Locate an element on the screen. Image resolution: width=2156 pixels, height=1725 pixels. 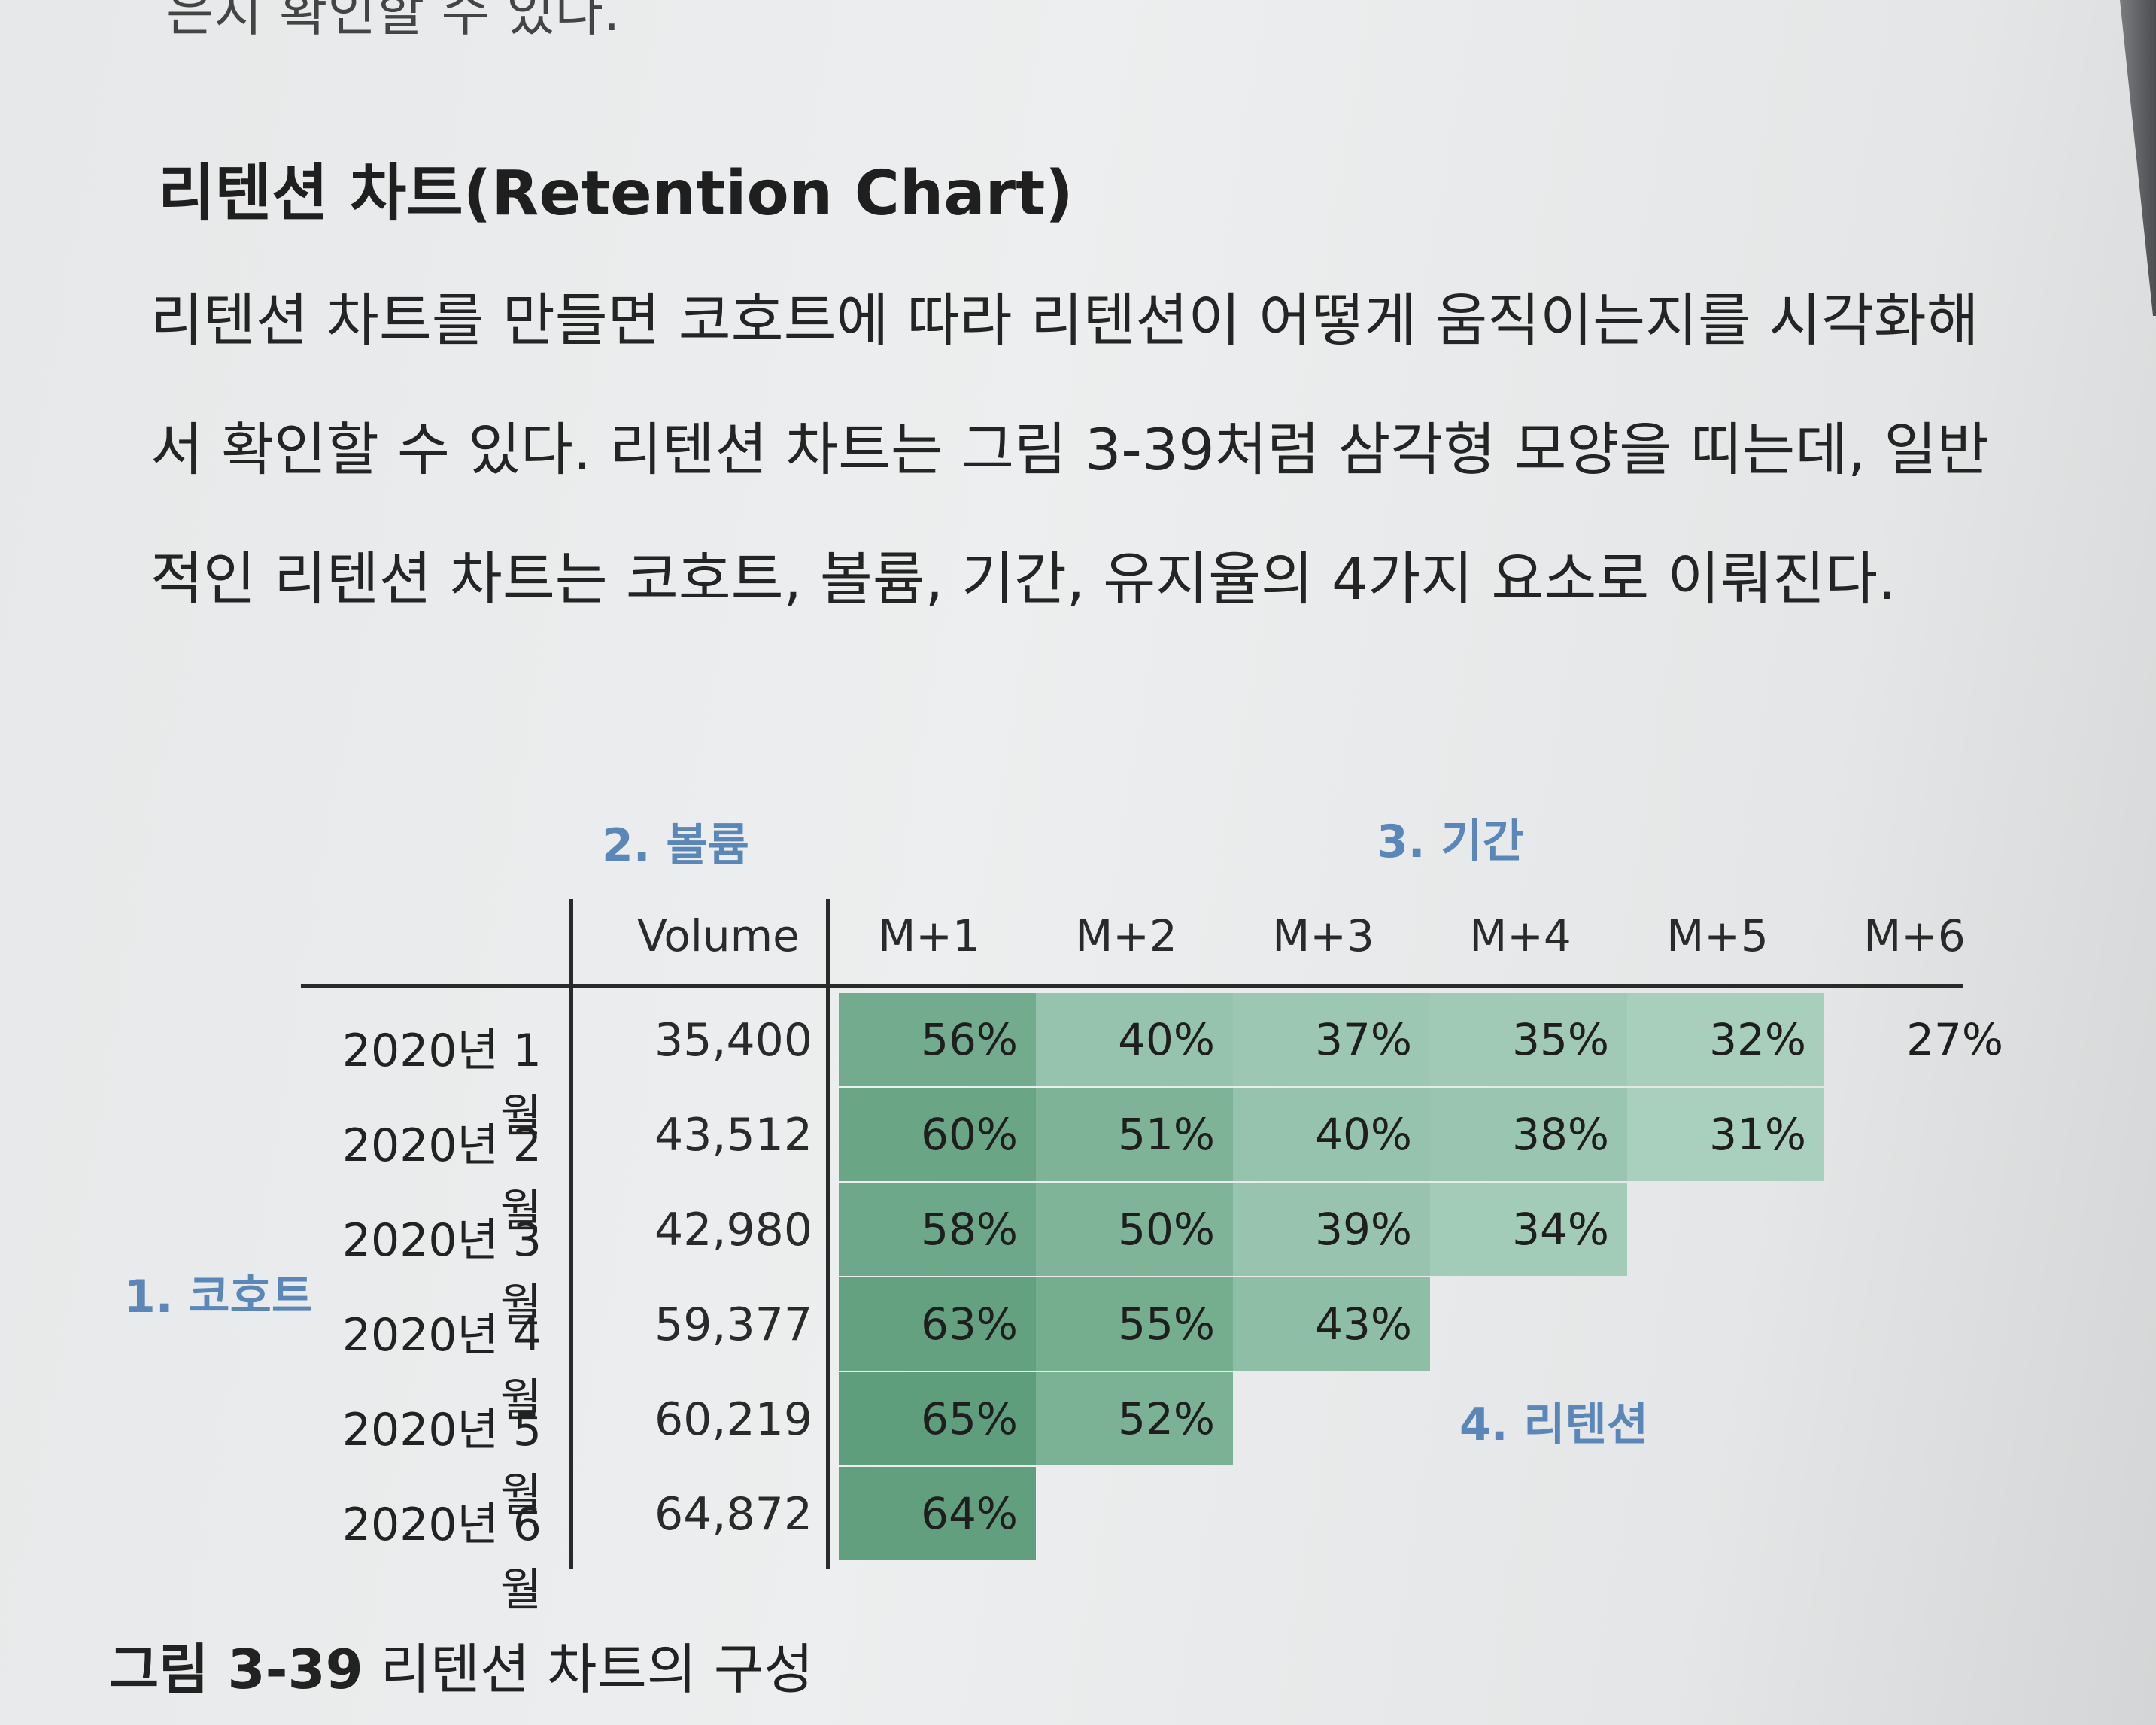
retention-cell: 38% is located at coordinates (1528, 1134).